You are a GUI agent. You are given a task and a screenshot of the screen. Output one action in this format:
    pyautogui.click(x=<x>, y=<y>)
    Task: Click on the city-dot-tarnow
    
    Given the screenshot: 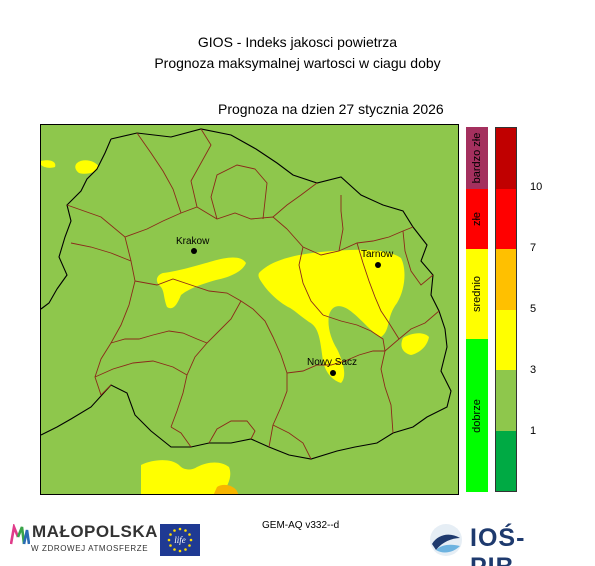 What is the action you would take?
    pyautogui.click(x=378, y=265)
    